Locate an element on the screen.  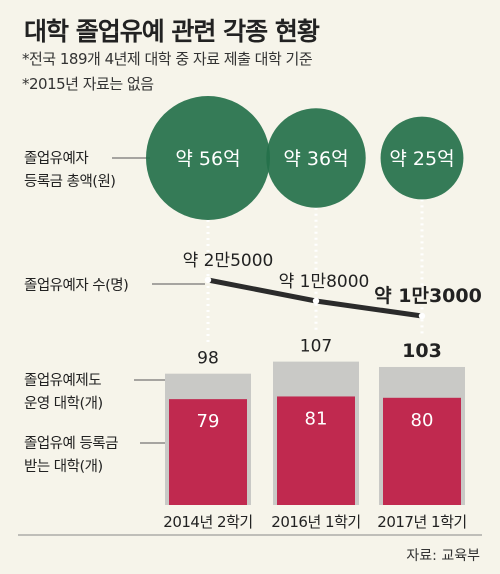
fee-total-label-line1: 졸업유예자 is located at coordinates (56, 158).